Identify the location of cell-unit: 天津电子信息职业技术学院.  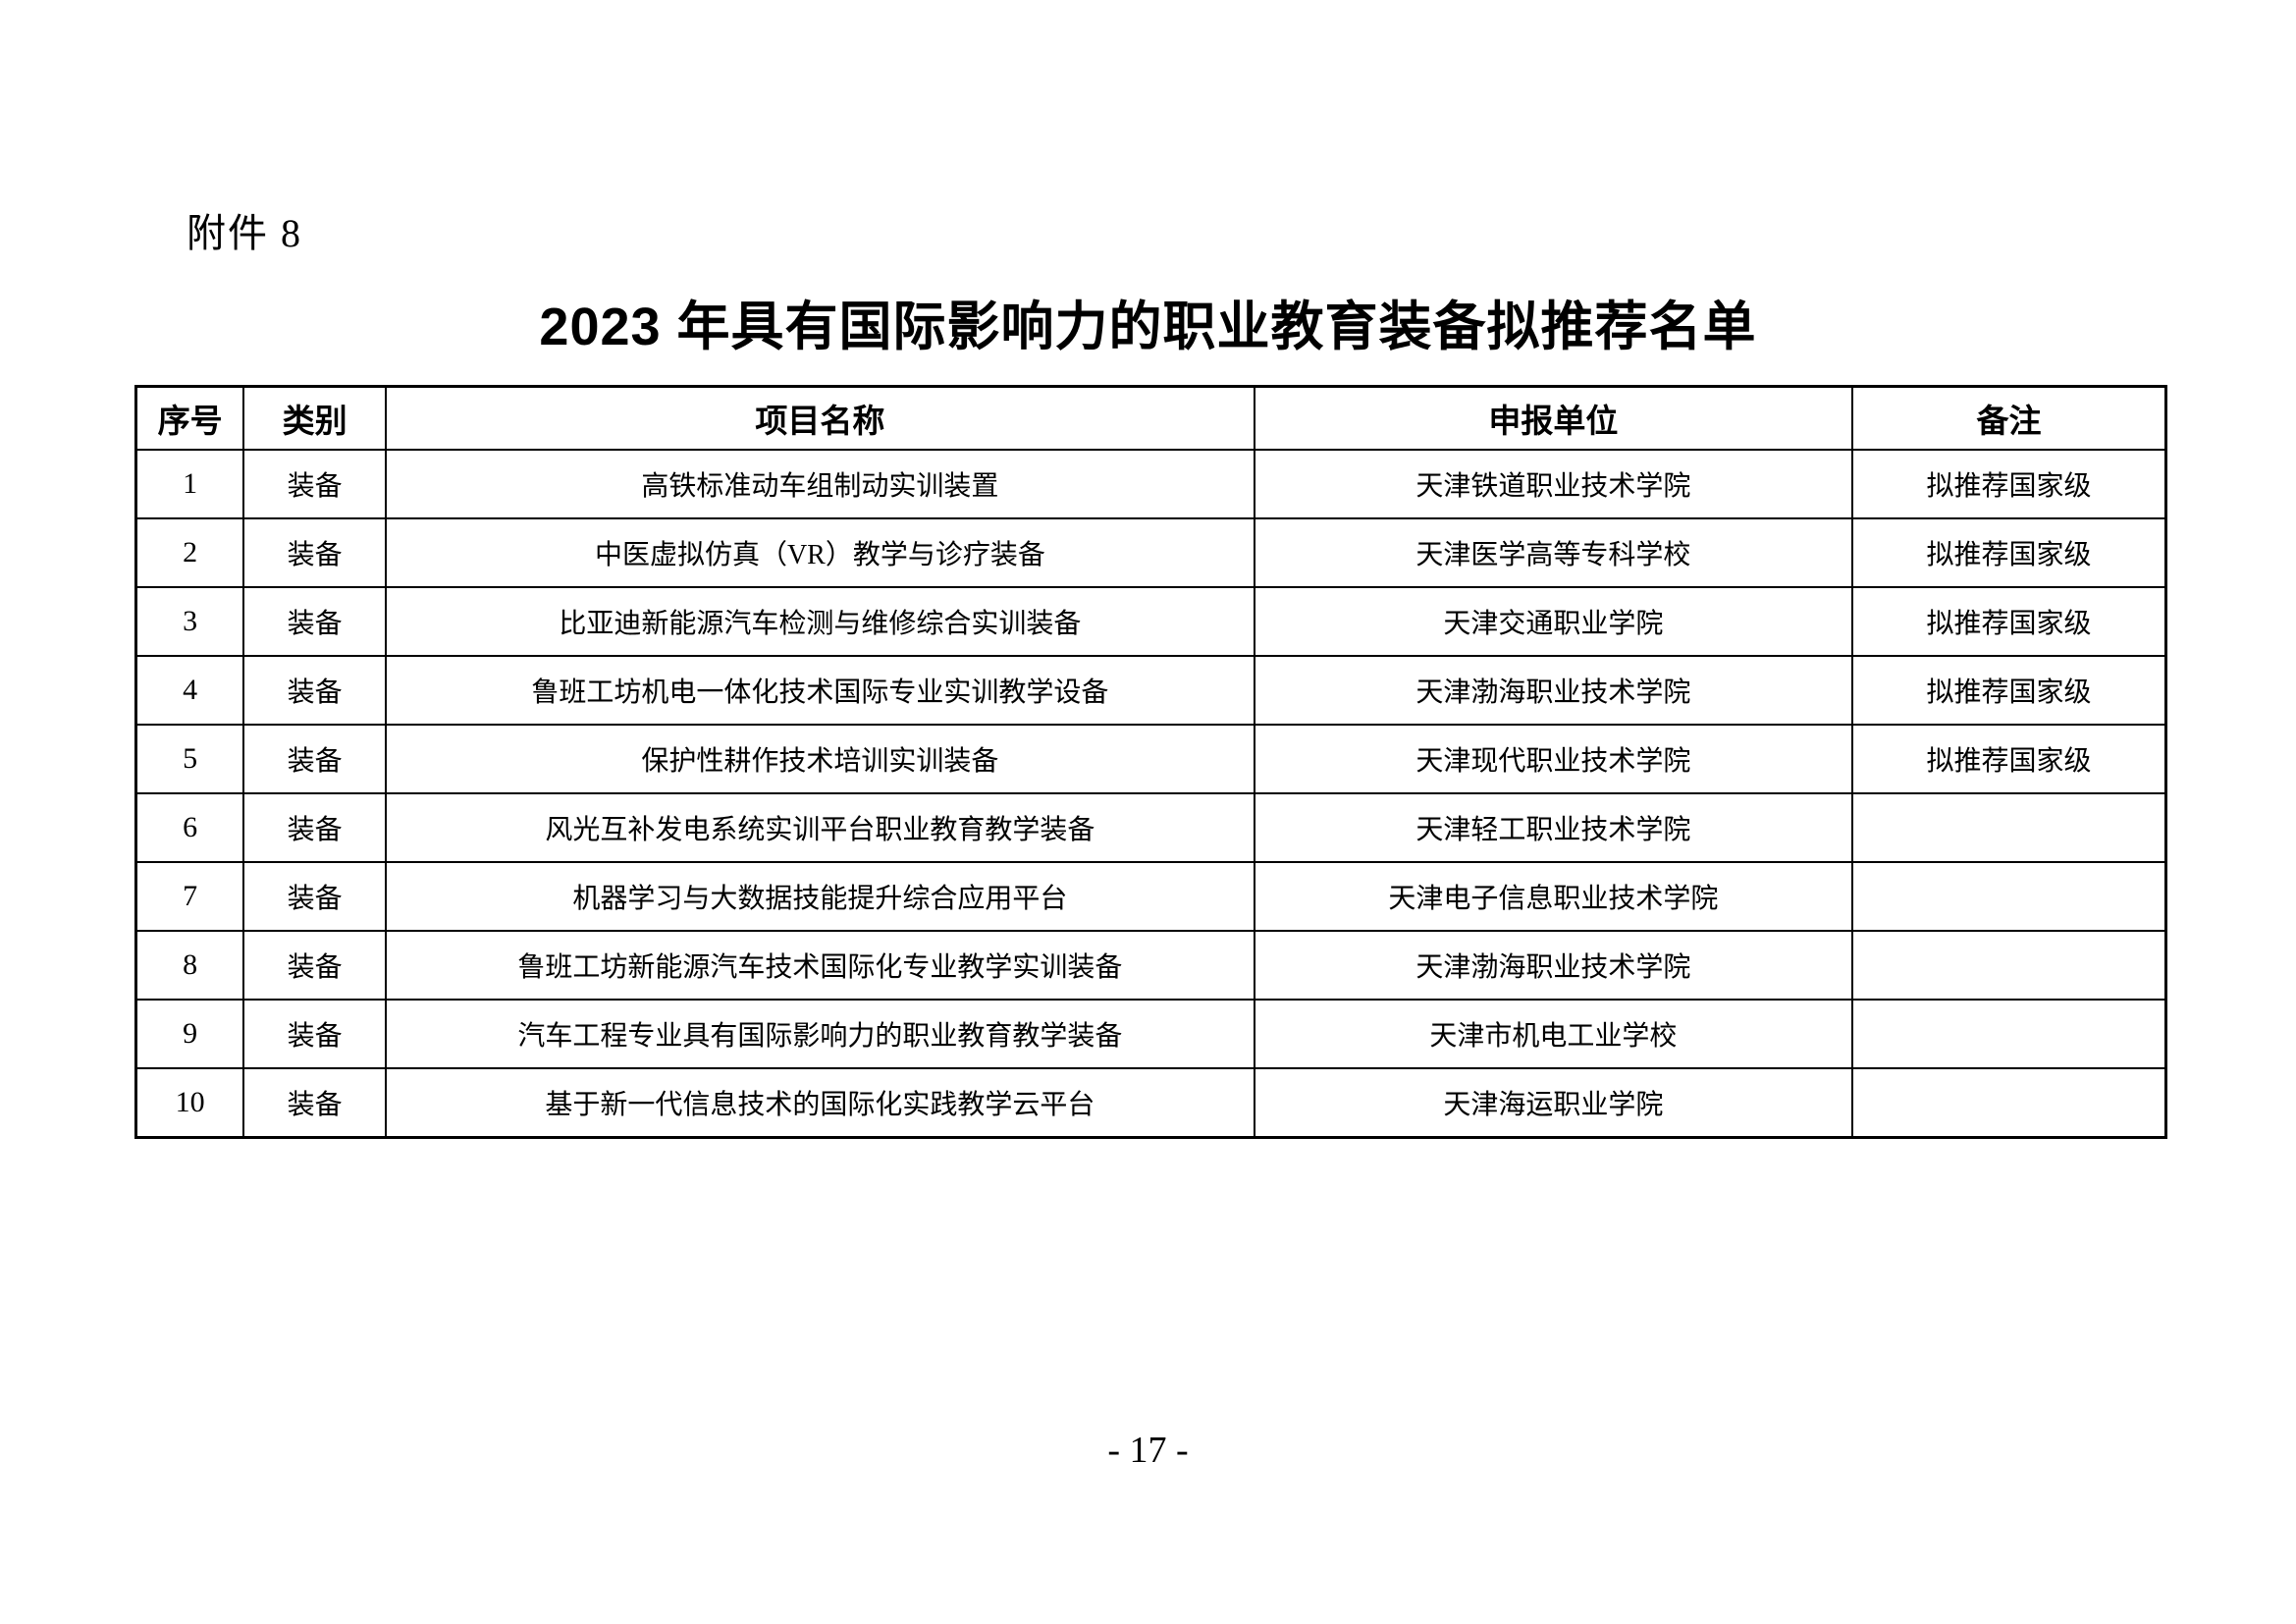
(1553, 896).